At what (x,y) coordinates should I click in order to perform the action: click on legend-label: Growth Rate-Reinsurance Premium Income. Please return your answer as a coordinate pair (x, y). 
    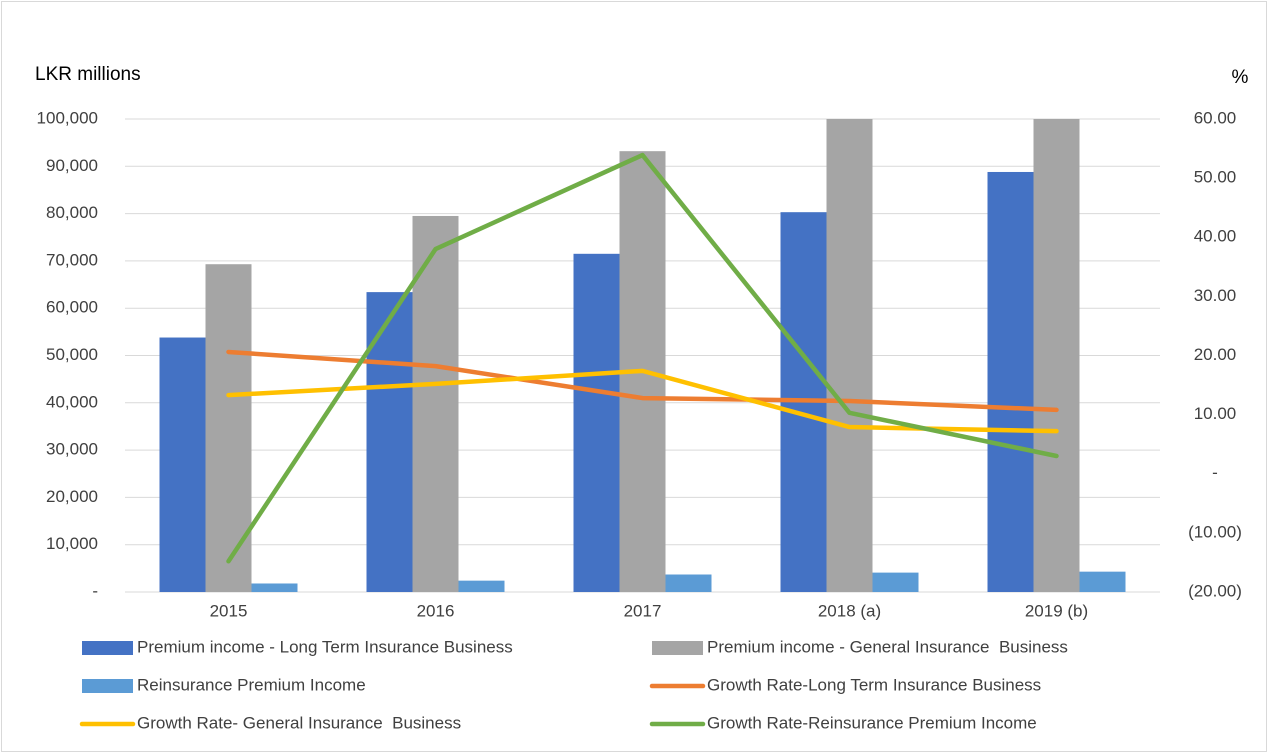
    Looking at the image, I should click on (872, 722).